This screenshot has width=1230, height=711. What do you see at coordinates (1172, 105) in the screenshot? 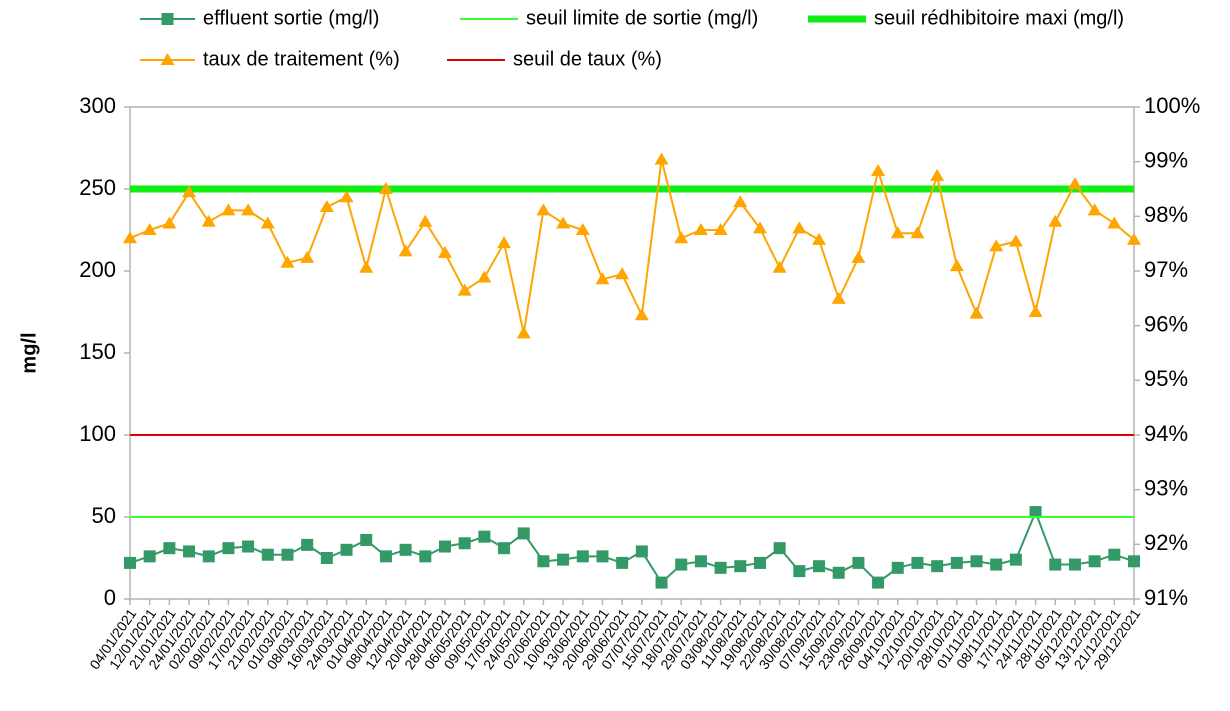
I see `y2-tick-label: 100%` at bounding box center [1172, 105].